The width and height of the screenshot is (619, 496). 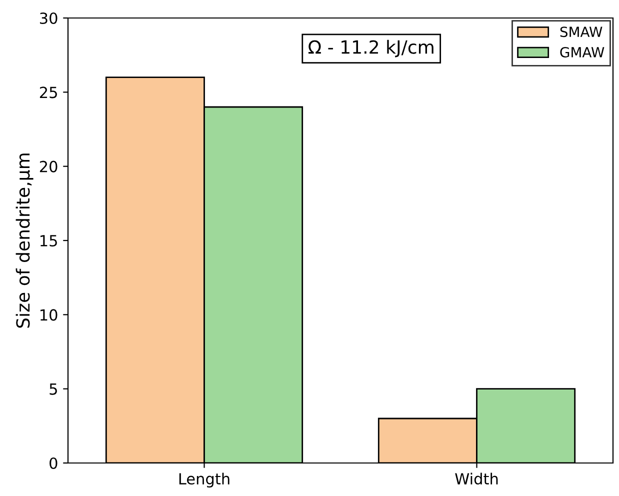 I want to click on y-axis-title: Size of dendrite,μm, so click(x=25, y=241).